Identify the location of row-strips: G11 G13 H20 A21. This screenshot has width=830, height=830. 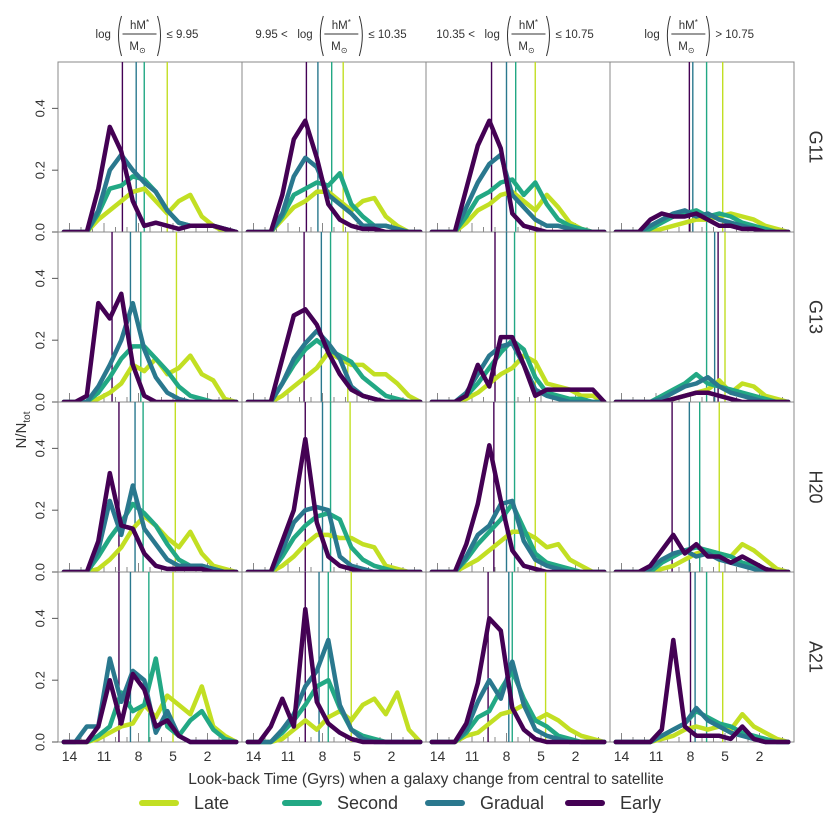
(815, 402).